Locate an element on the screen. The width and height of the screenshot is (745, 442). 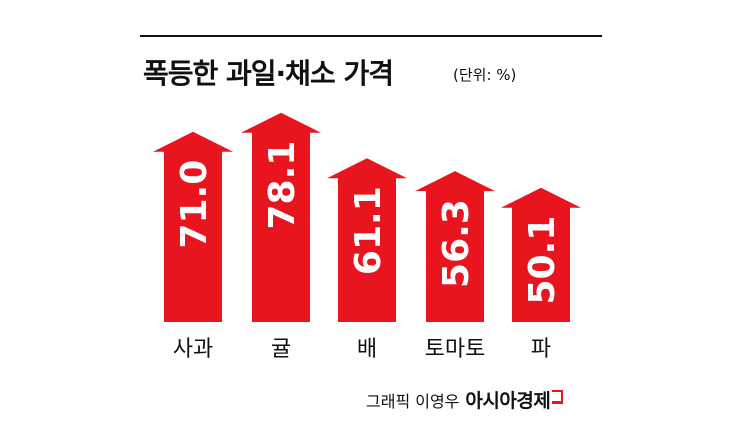
category-label: 사과 is located at coordinates (193, 349).